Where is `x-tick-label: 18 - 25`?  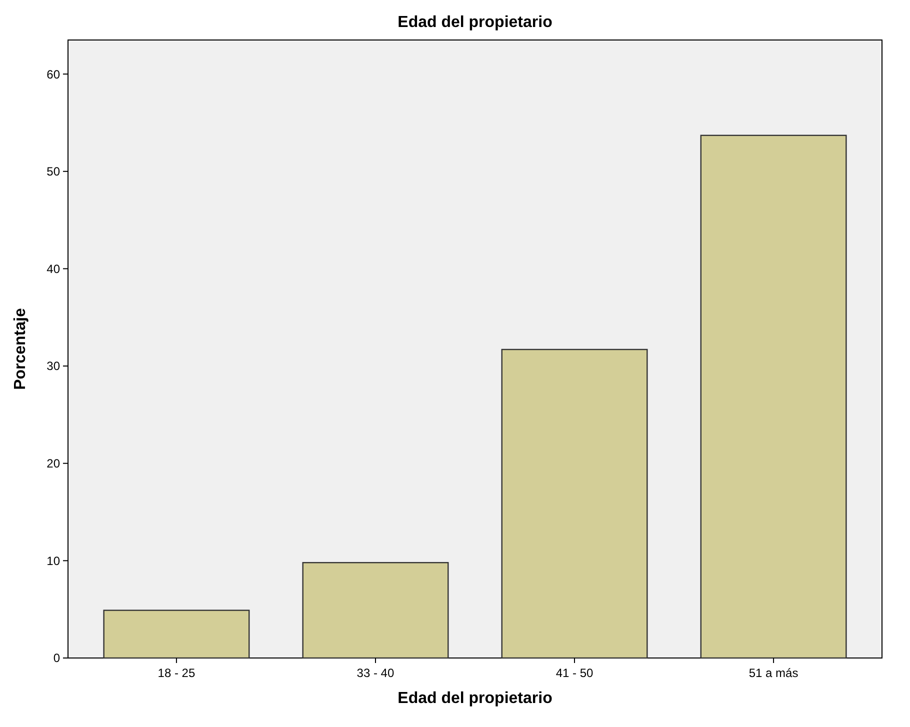 x-tick-label: 18 - 25 is located at coordinates (177, 673).